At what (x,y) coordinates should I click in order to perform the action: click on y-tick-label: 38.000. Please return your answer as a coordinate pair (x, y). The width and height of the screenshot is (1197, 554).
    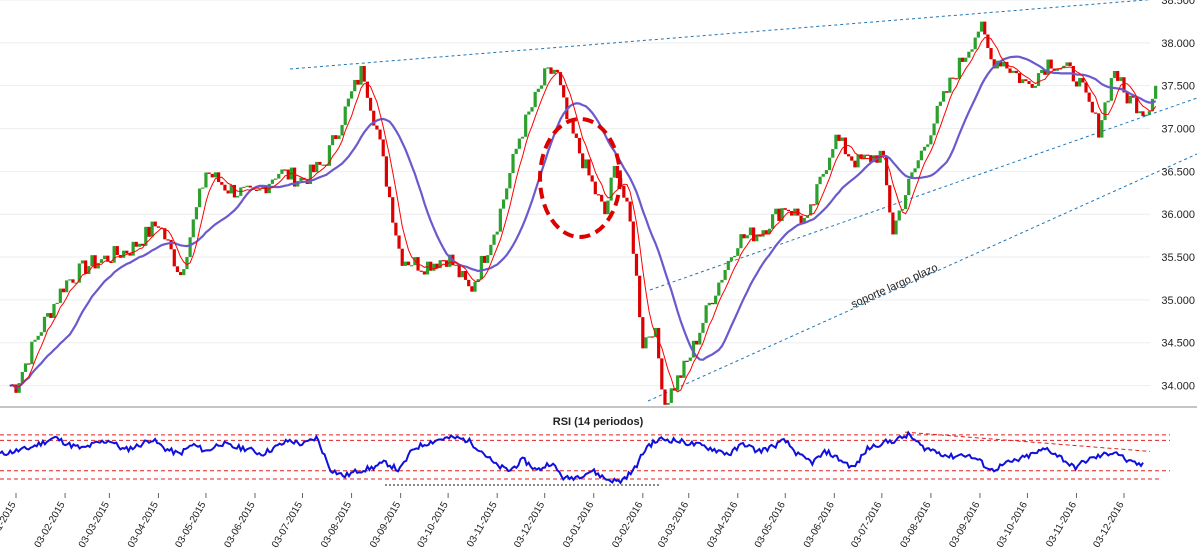
    Looking at the image, I should click on (1178, 44).